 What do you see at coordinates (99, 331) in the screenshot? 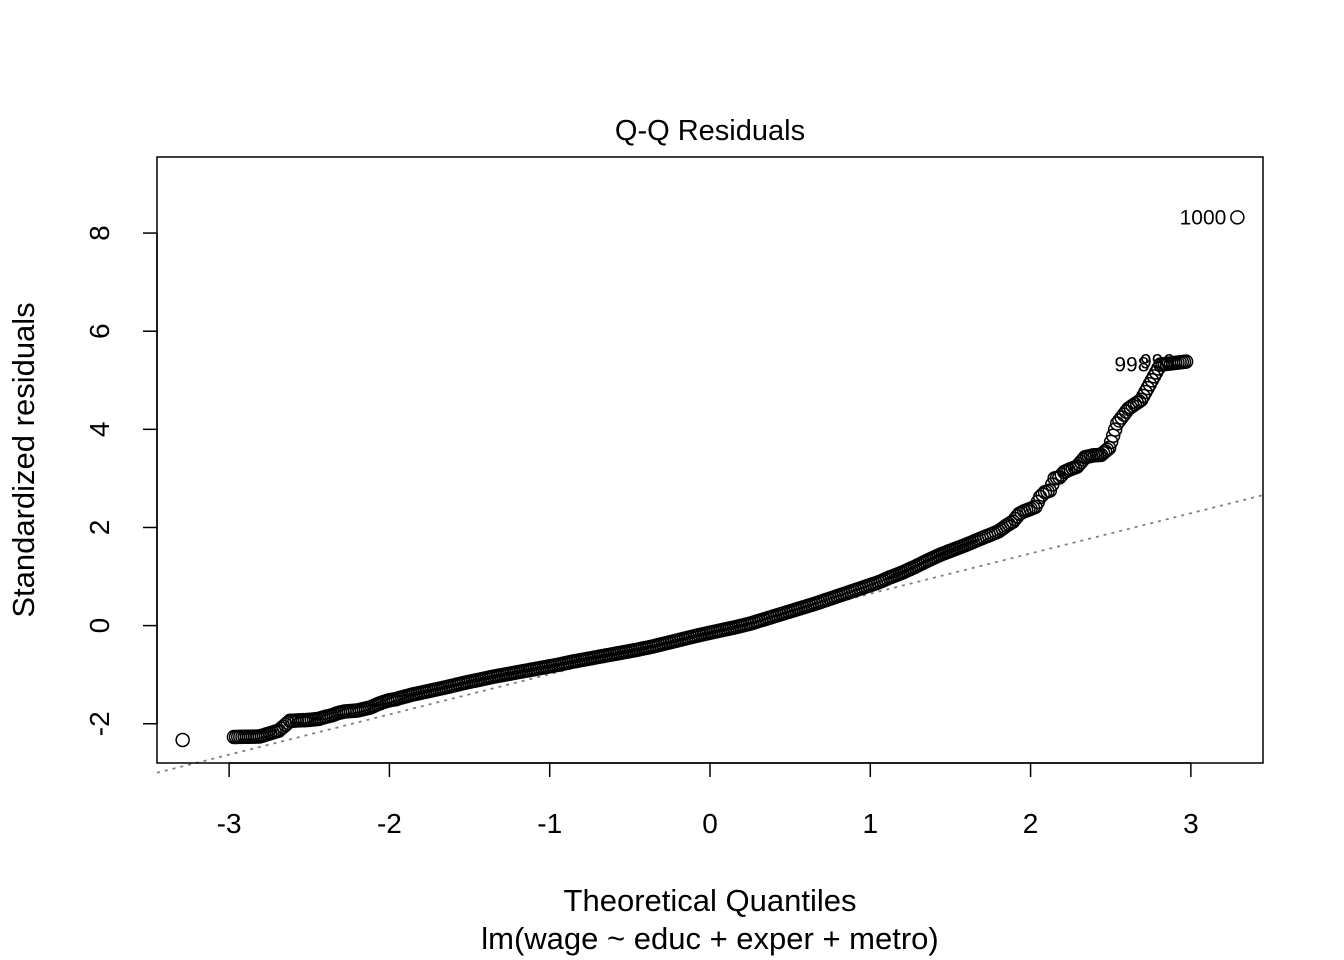
I see `y-tick-label: 6` at bounding box center [99, 331].